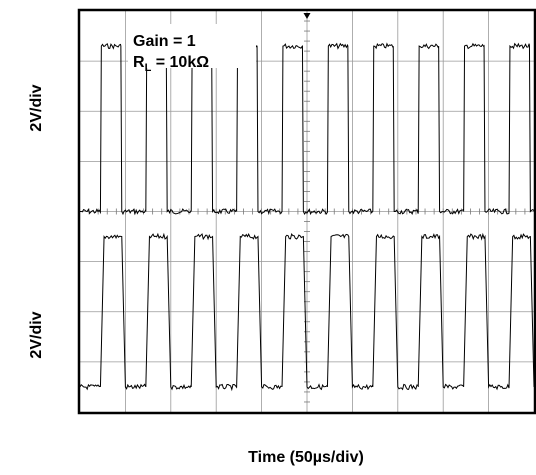  What do you see at coordinates (36, 107) in the screenshot?
I see `y-axis-label-top: 2V/div` at bounding box center [36, 107].